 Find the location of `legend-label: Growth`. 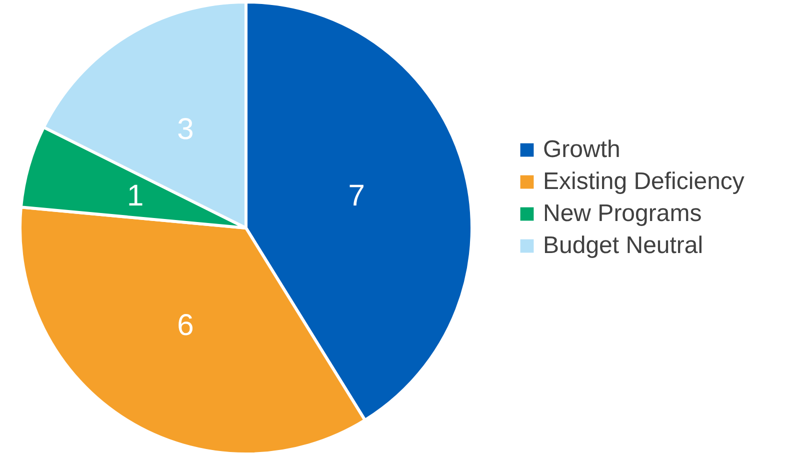

legend-label: Growth is located at coordinates (581, 149).